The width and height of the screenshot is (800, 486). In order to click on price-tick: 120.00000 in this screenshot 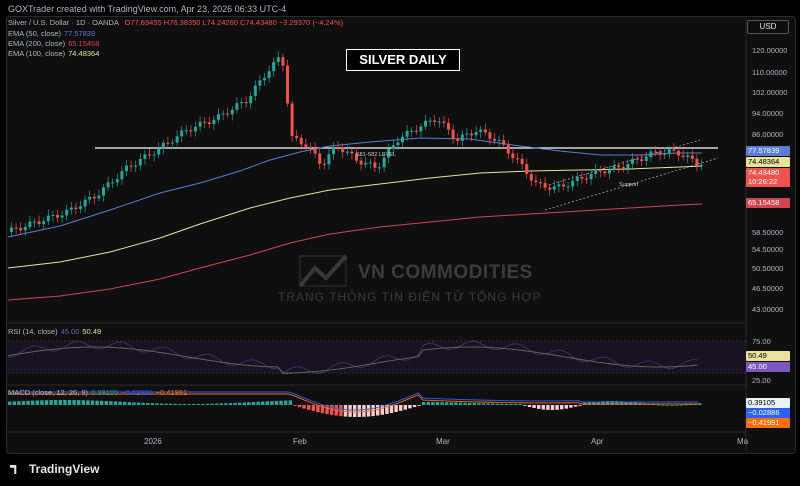, I will do `click(770, 50)`.